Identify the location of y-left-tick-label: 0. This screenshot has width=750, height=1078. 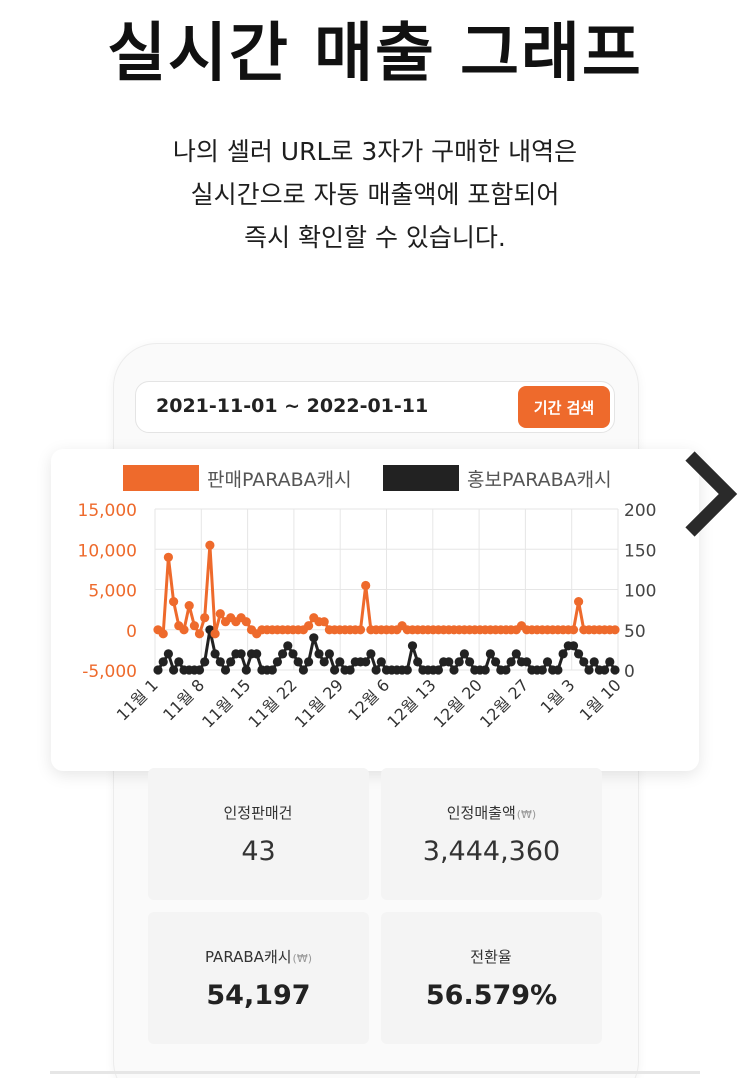
(131, 632).